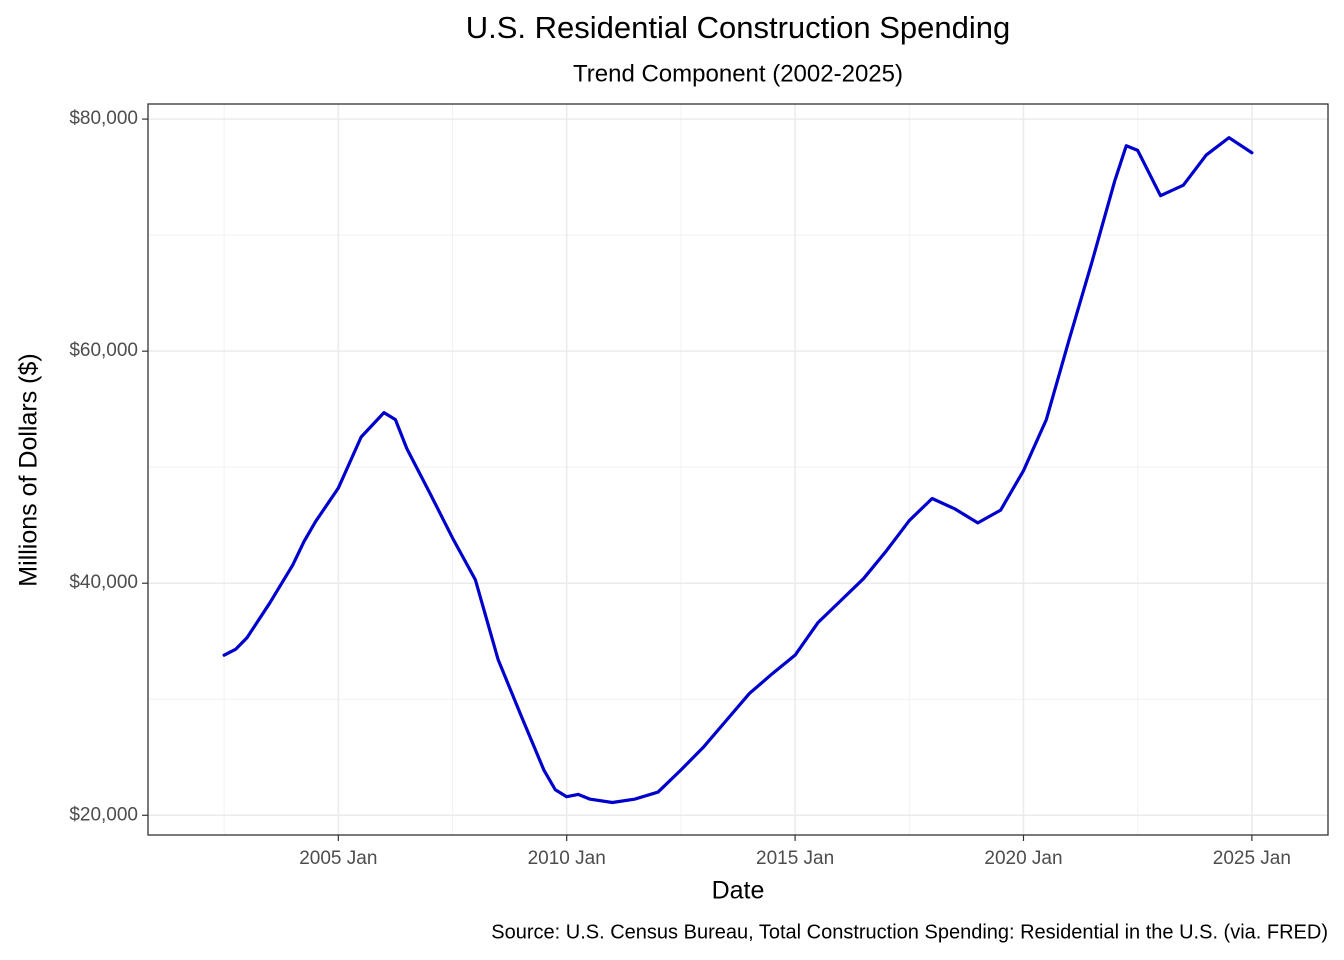  What do you see at coordinates (738, 891) in the screenshot?
I see `x-axis-label: Date` at bounding box center [738, 891].